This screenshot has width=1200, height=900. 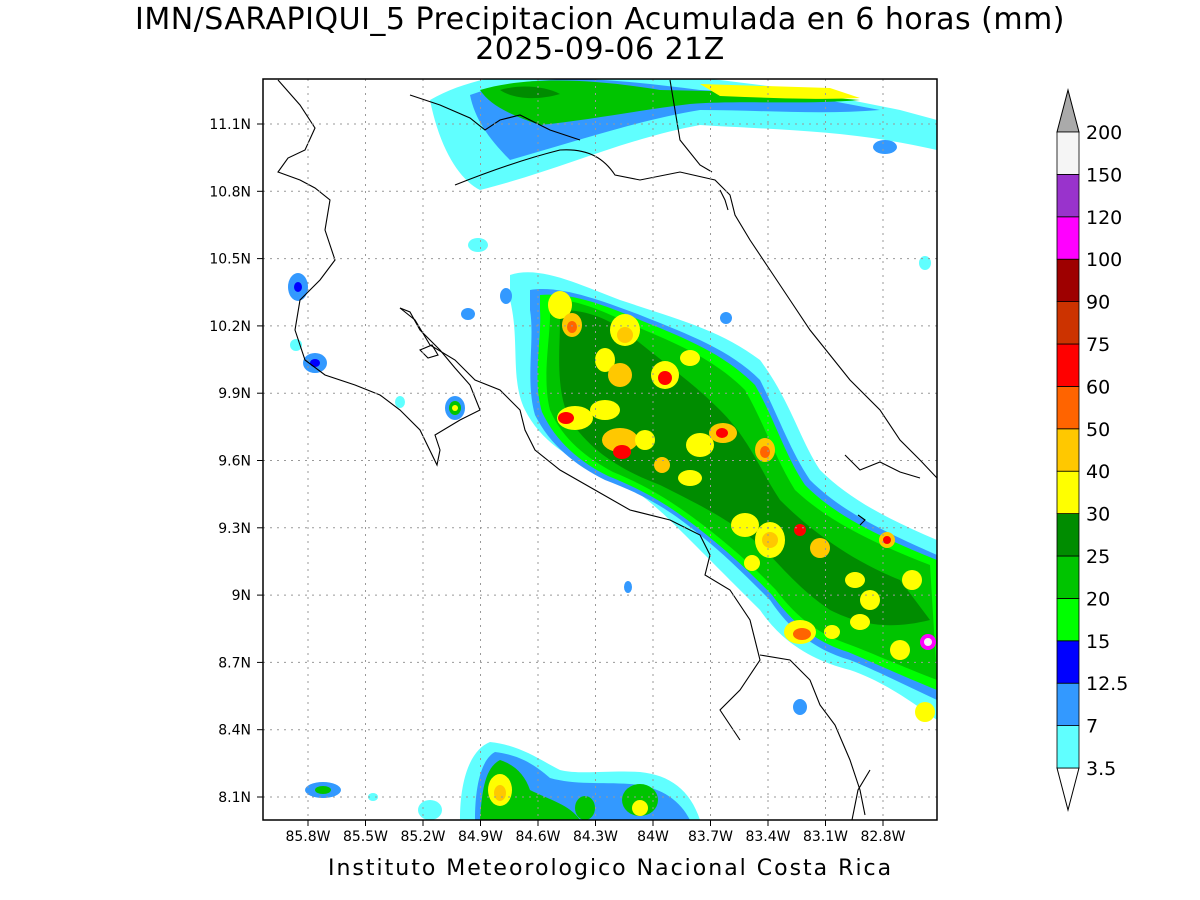 What do you see at coordinates (1098, 430) in the screenshot?
I see `colorbar-level-label: 50` at bounding box center [1098, 430].